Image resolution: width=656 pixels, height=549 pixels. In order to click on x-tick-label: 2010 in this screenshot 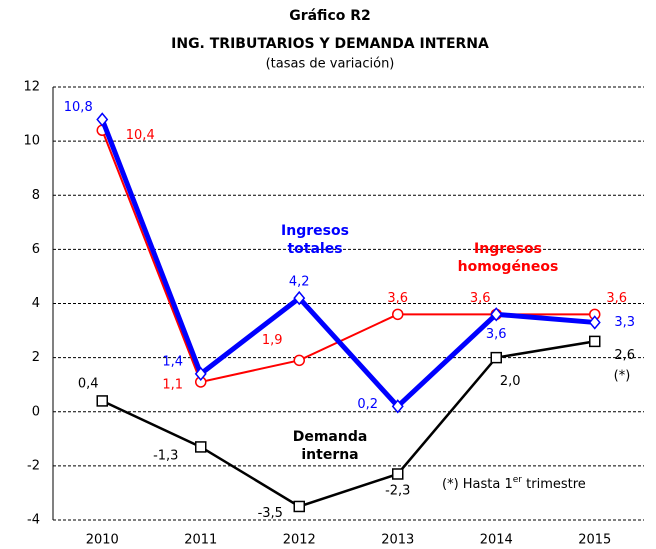, I will do `click(102, 540)`.